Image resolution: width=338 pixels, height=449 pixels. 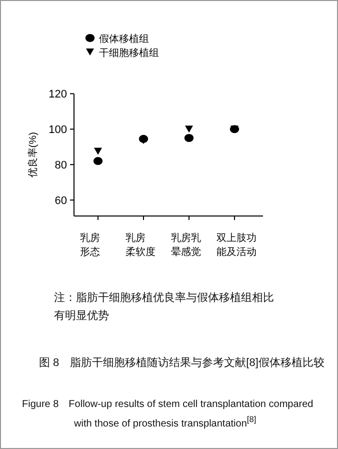 I want to click on y-axis-title: 优良率(%), so click(x=33, y=155).